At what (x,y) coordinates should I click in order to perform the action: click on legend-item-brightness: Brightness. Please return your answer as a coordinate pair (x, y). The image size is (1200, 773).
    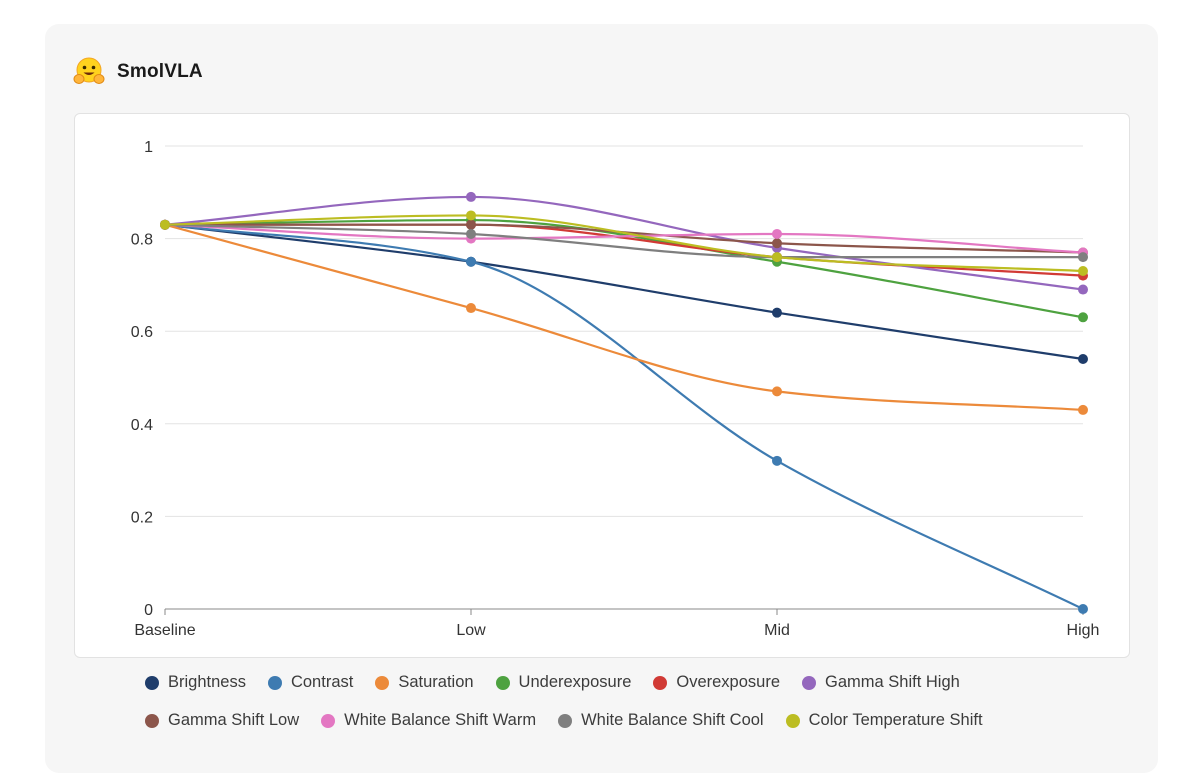
    Looking at the image, I should click on (195, 682).